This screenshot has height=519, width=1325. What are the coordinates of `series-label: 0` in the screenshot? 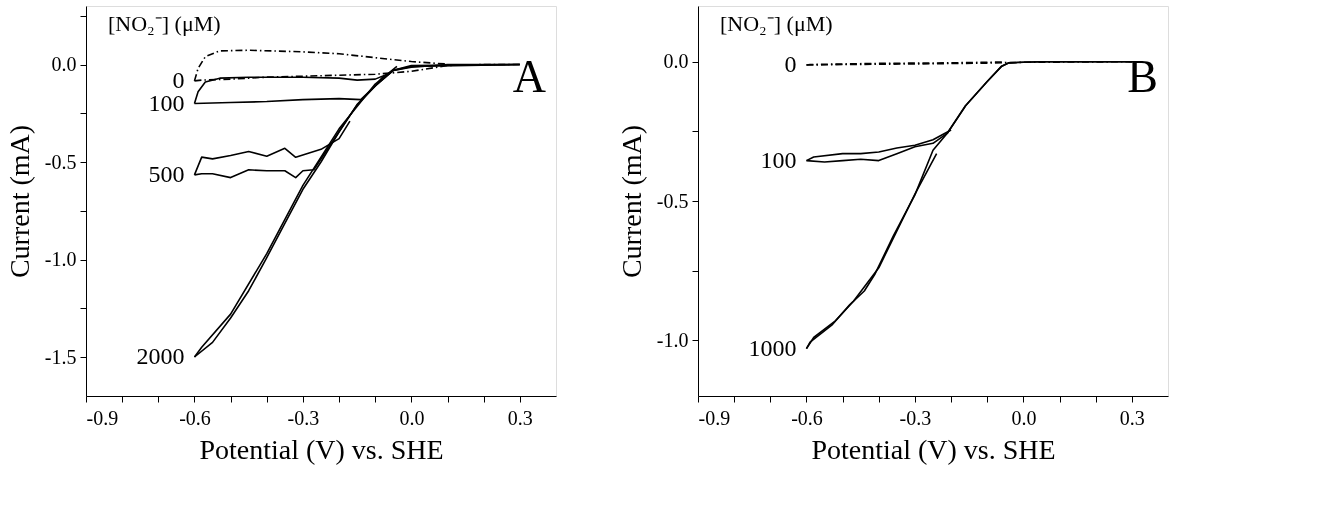 It's located at (790, 64).